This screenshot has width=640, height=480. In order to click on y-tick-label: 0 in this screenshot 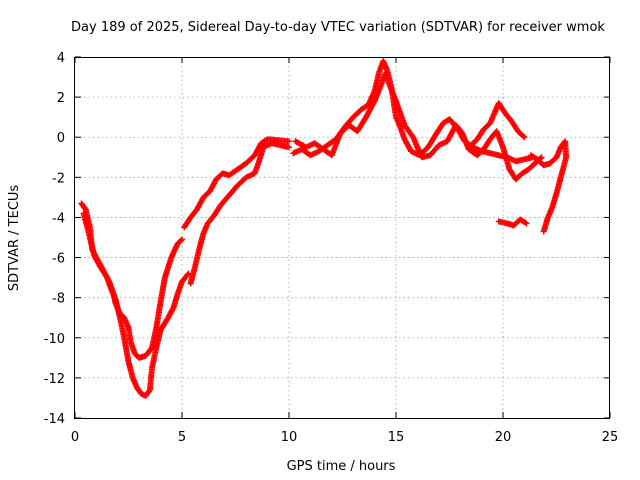, I will do `click(61, 138)`.